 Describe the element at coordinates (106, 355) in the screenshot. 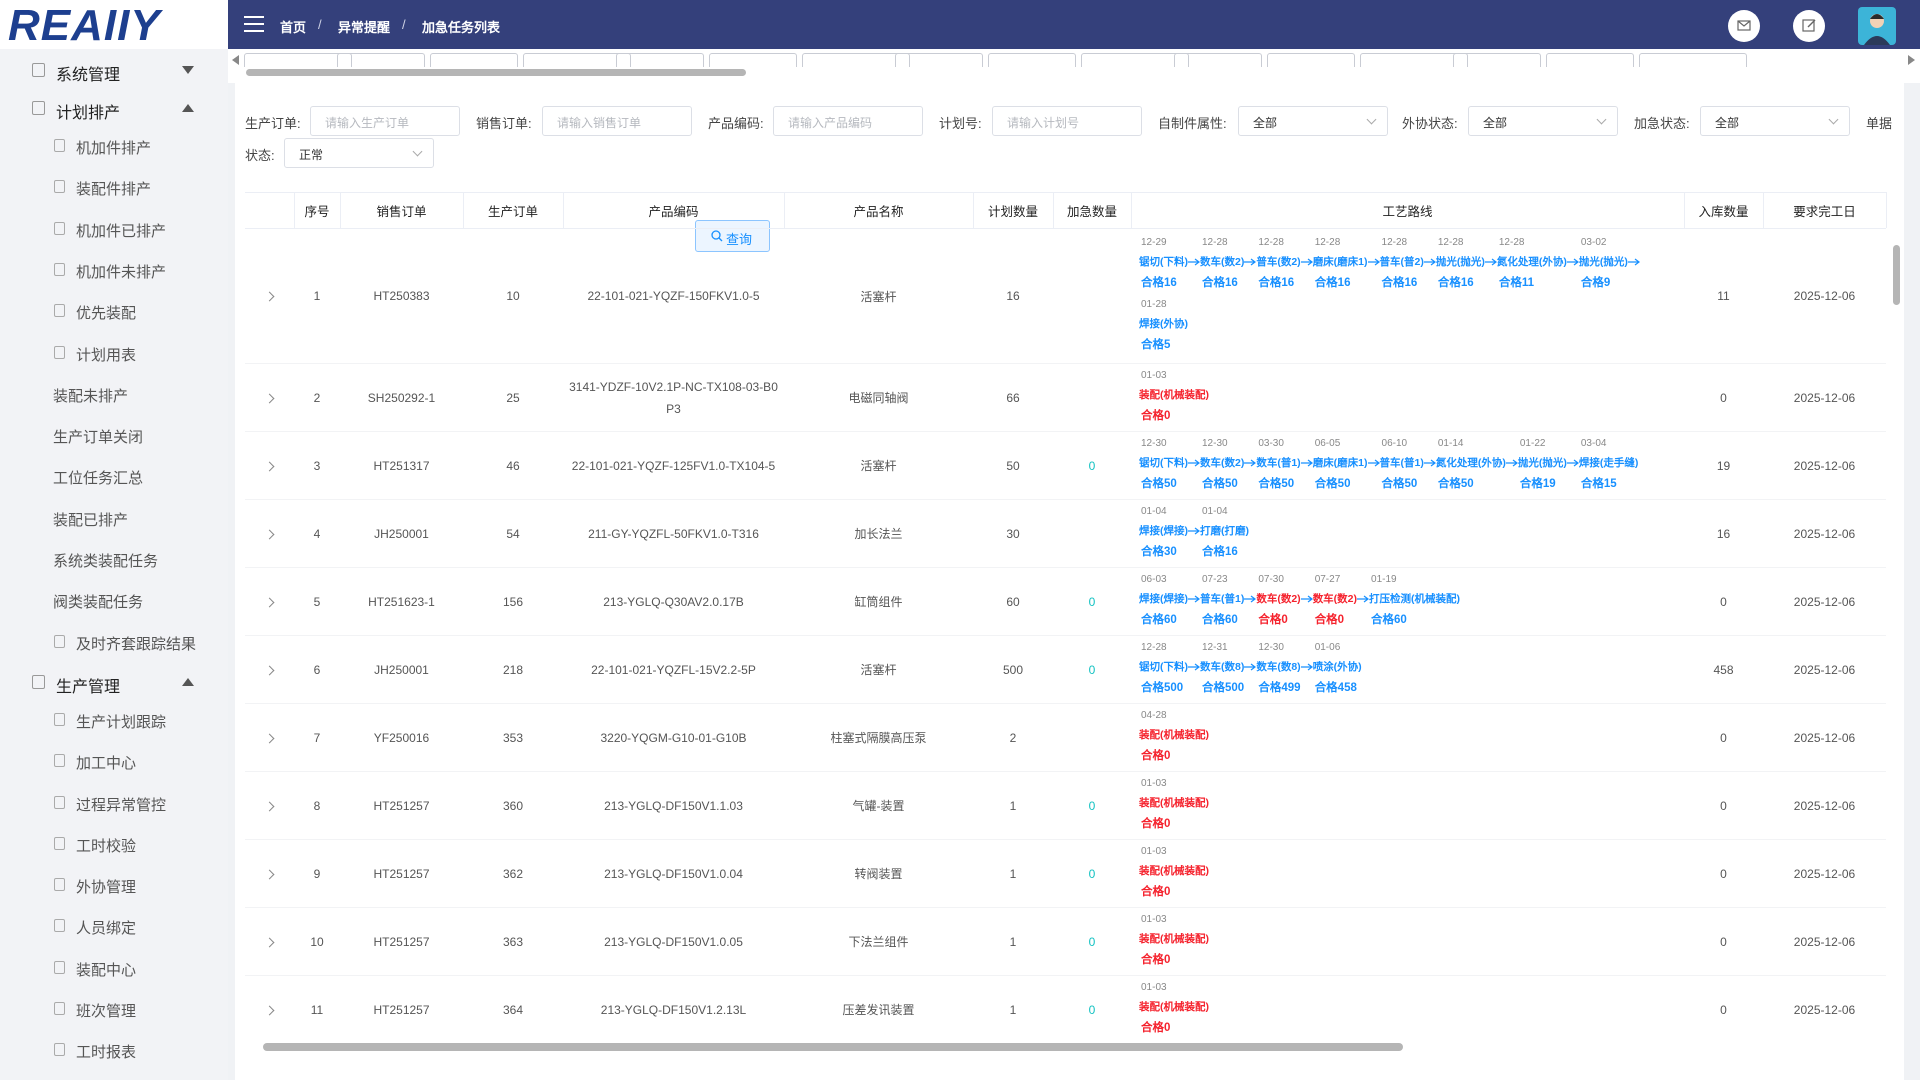

I see `menu-item: 计划用表` at that location.